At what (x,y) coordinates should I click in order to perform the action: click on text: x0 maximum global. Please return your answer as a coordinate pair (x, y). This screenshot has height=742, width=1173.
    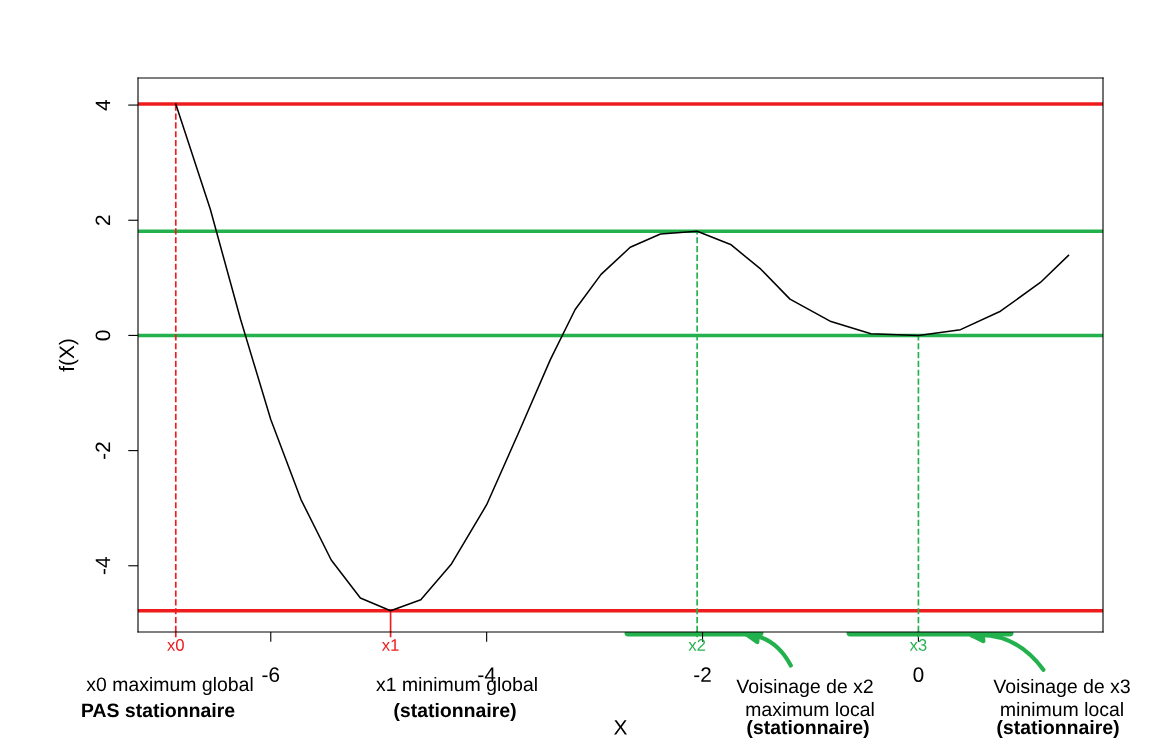
    Looking at the image, I should click on (169, 686).